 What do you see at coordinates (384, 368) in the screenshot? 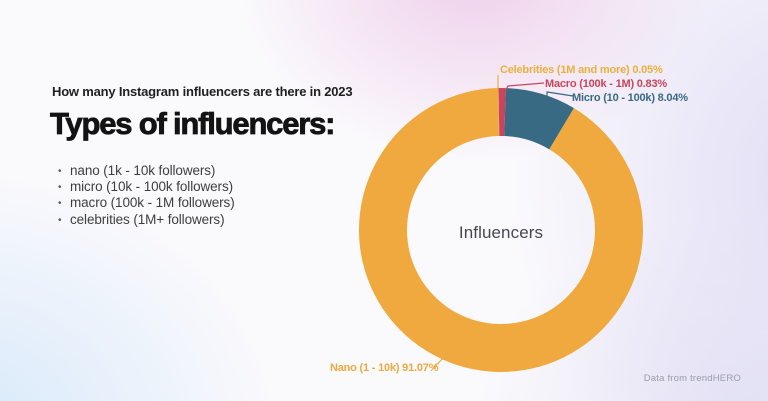
I see `slice-label-nano: Nano (1 - 10k) 91.07%` at bounding box center [384, 368].